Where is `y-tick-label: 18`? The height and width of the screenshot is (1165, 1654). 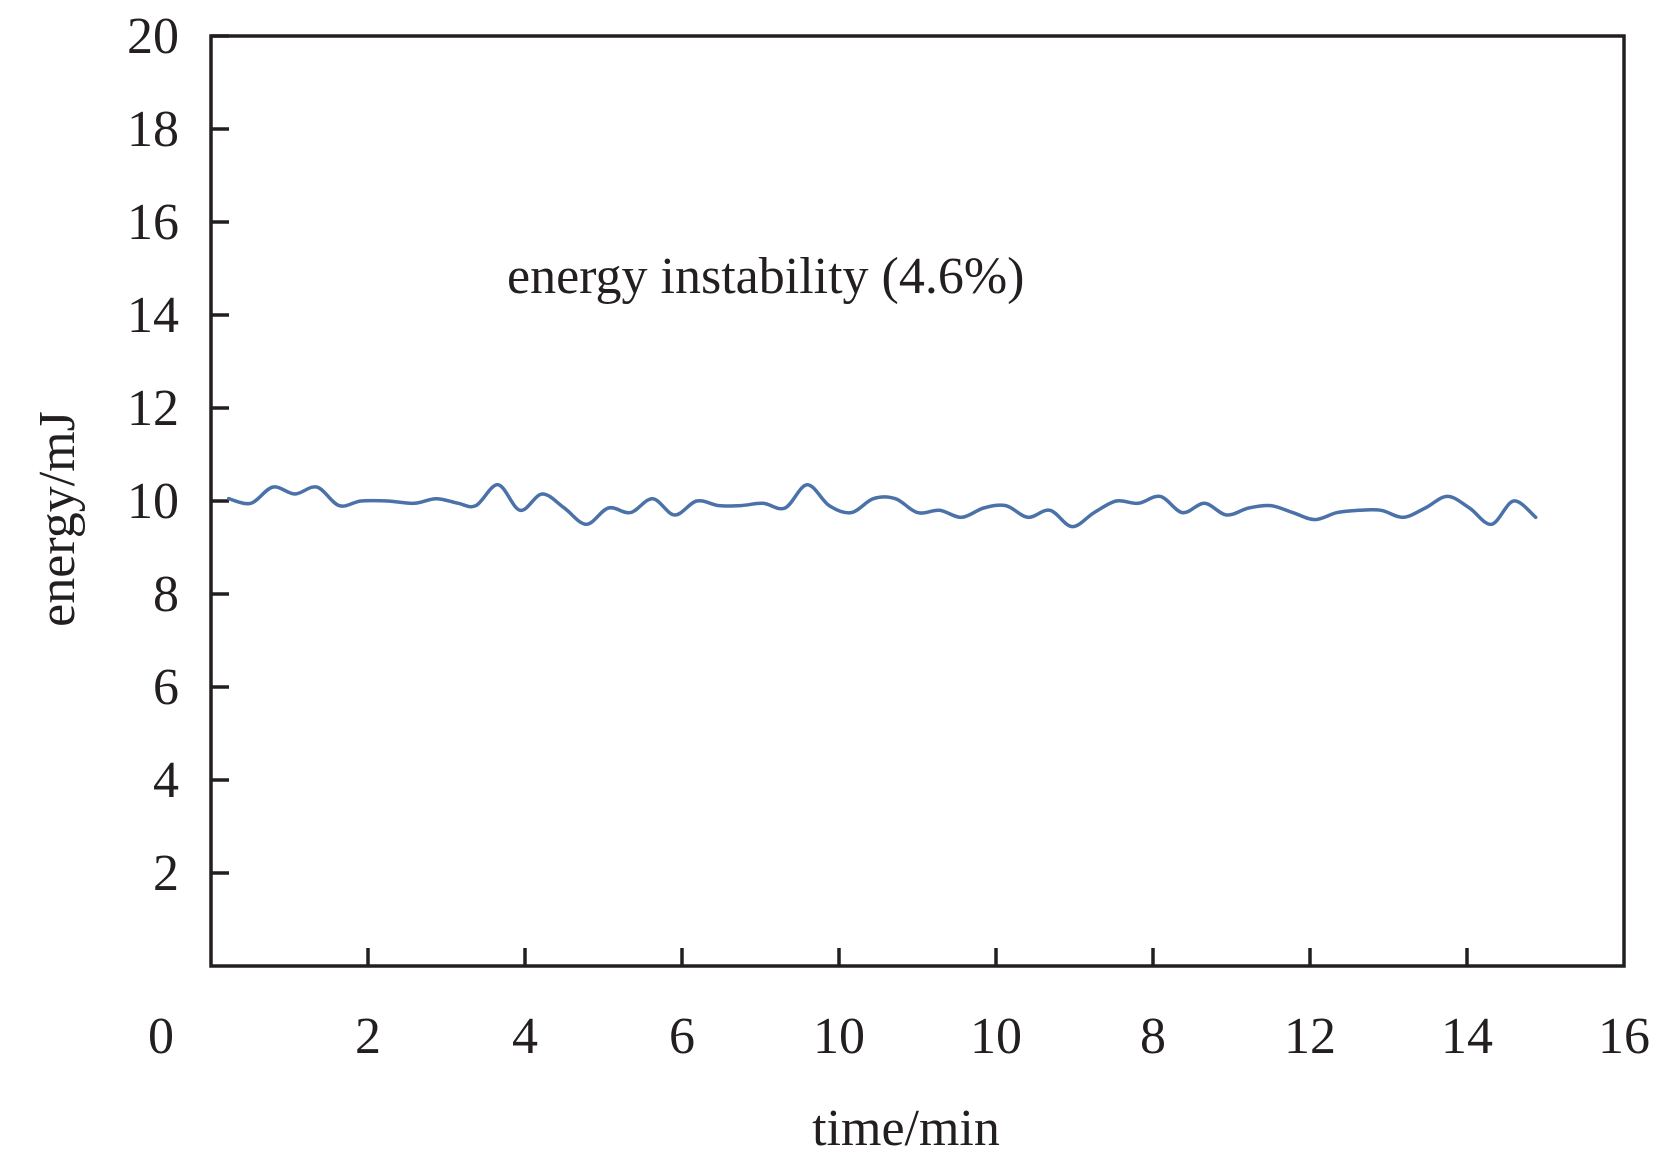
y-tick-label: 18 is located at coordinates (153, 129).